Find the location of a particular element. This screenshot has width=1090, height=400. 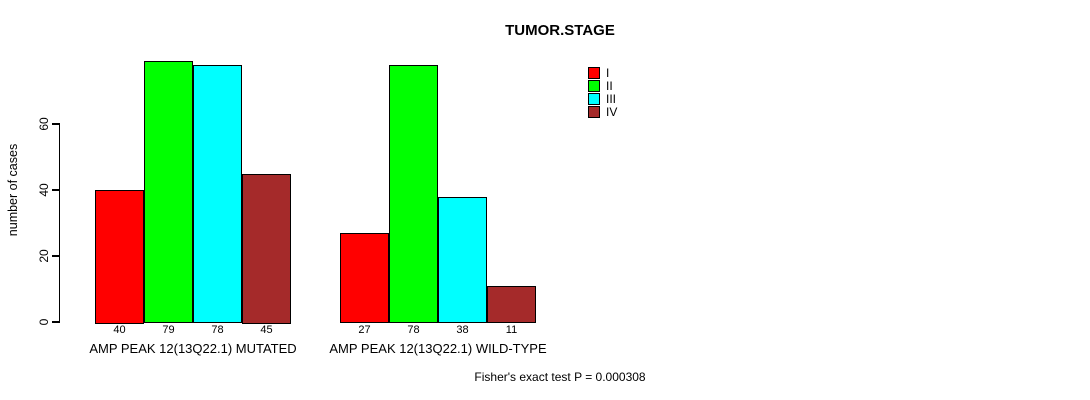

x-axis-category-label: AMP PEAK 12(13Q22.1) WILD-TYPE is located at coordinates (438, 348).